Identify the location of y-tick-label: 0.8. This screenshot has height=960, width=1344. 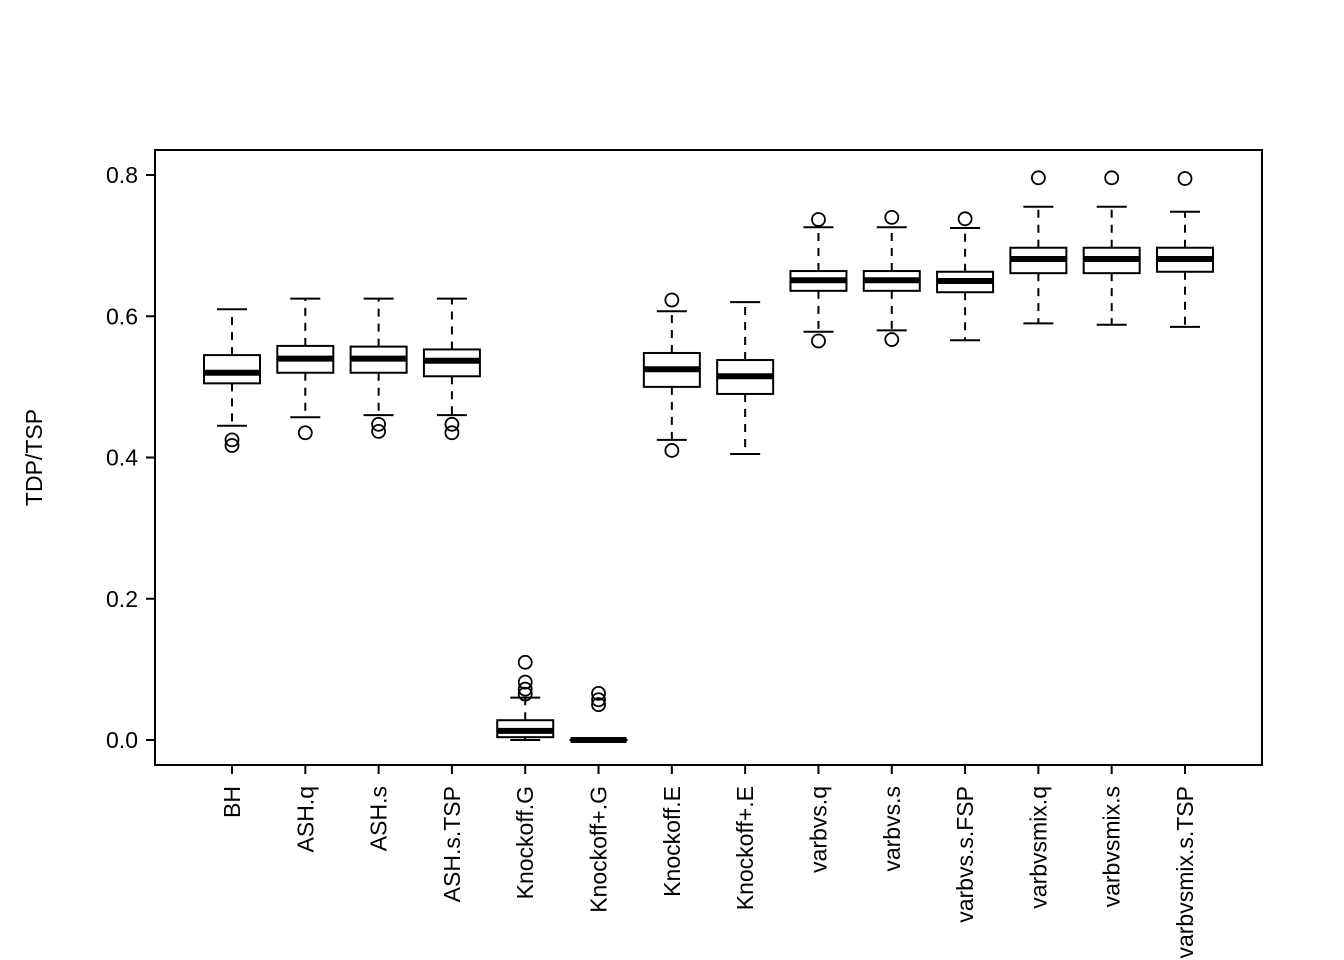
(122, 175).